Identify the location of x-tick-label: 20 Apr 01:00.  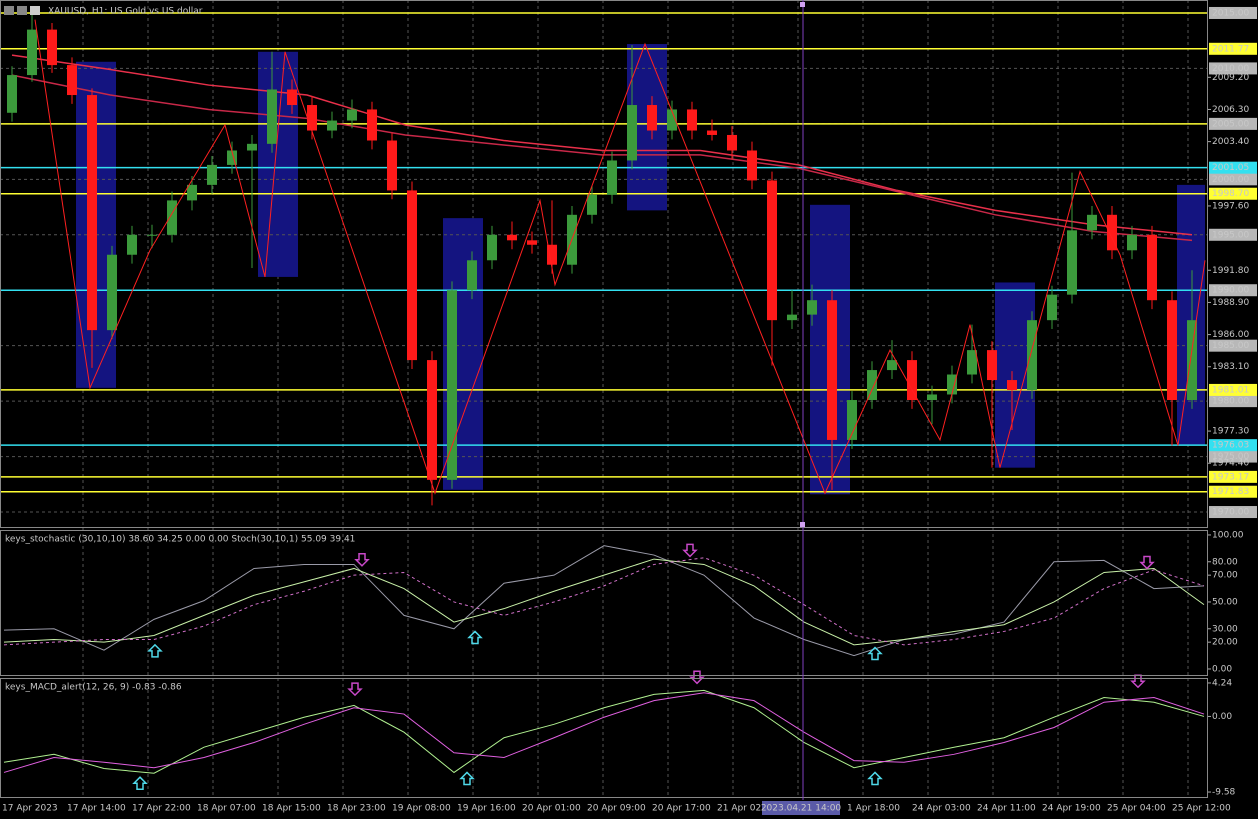
(551, 809).